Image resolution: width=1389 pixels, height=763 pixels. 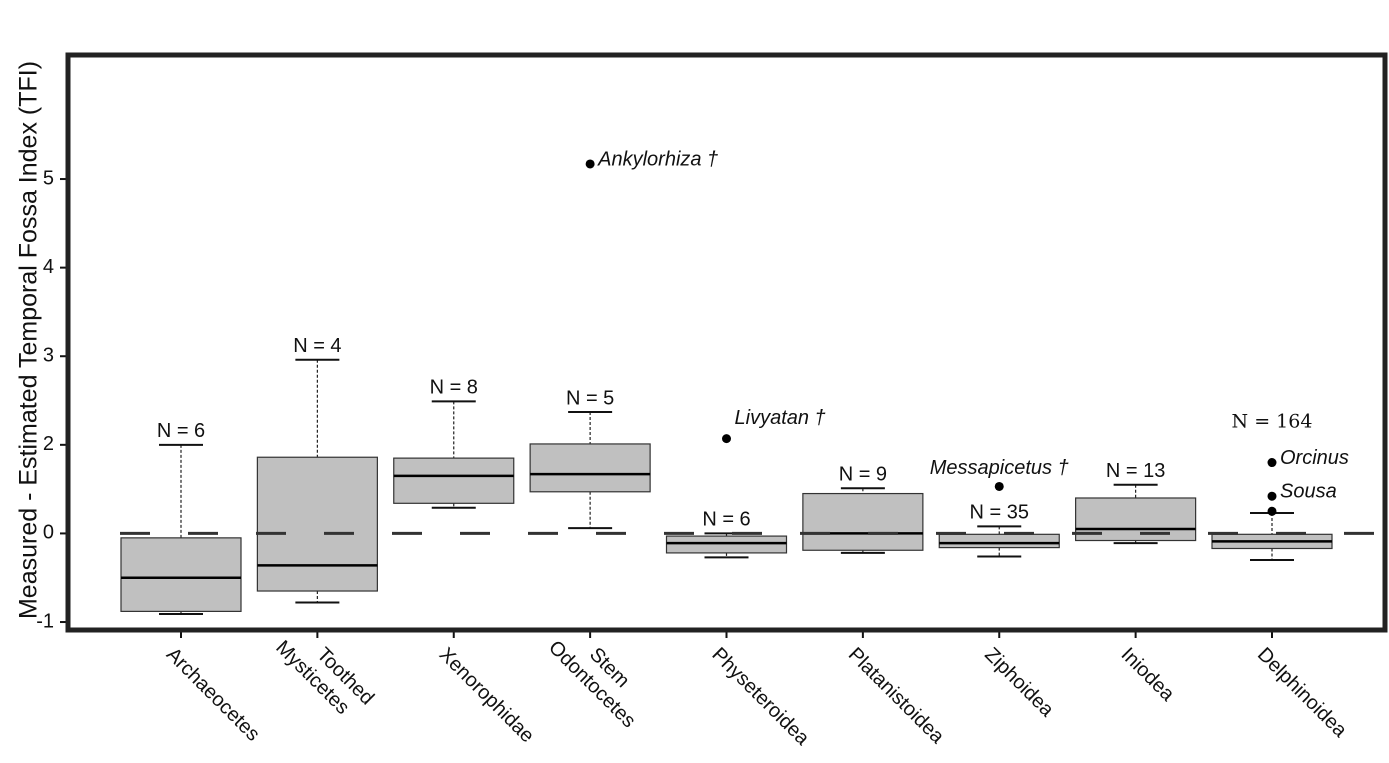 I want to click on x-tick-label: StemOdontocetes, so click(x=600, y=676).